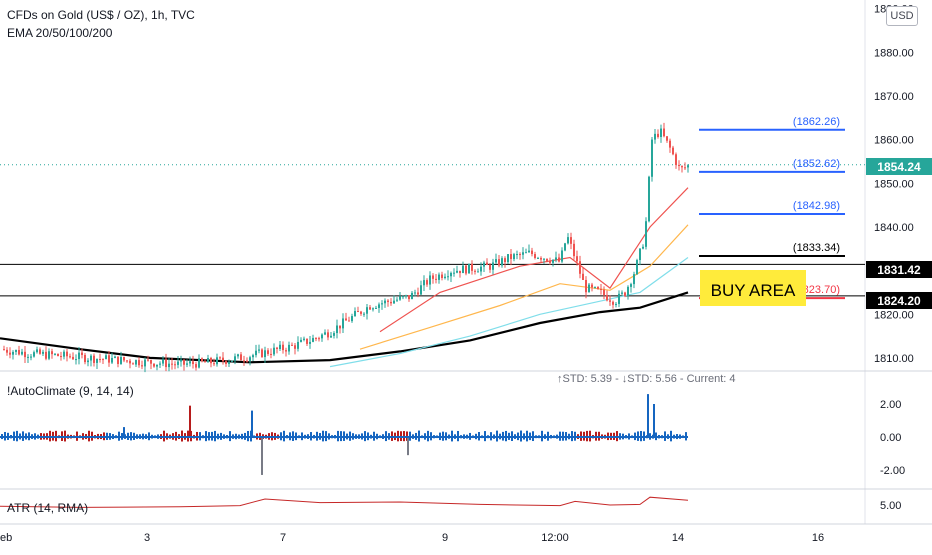 The width and height of the screenshot is (932, 555). I want to click on line-label-1: 1831.42, so click(899, 270).